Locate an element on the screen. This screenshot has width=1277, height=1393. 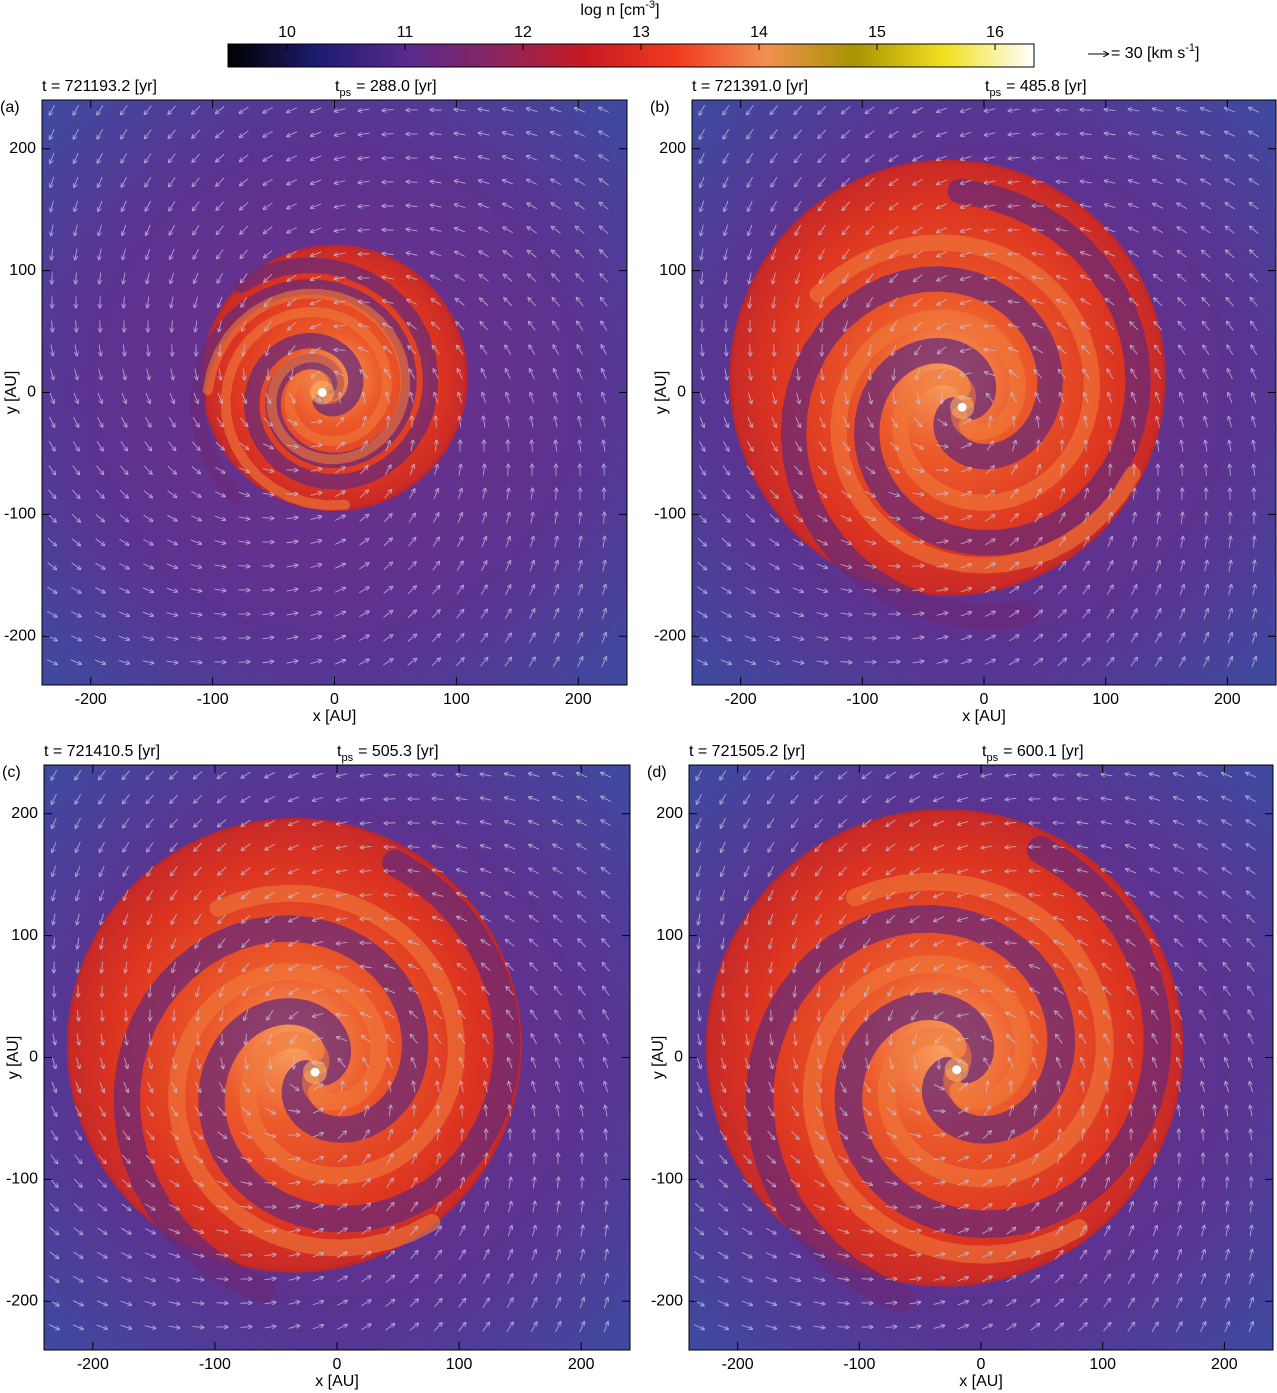
colorbar-tick-label: 12 is located at coordinates (523, 32).